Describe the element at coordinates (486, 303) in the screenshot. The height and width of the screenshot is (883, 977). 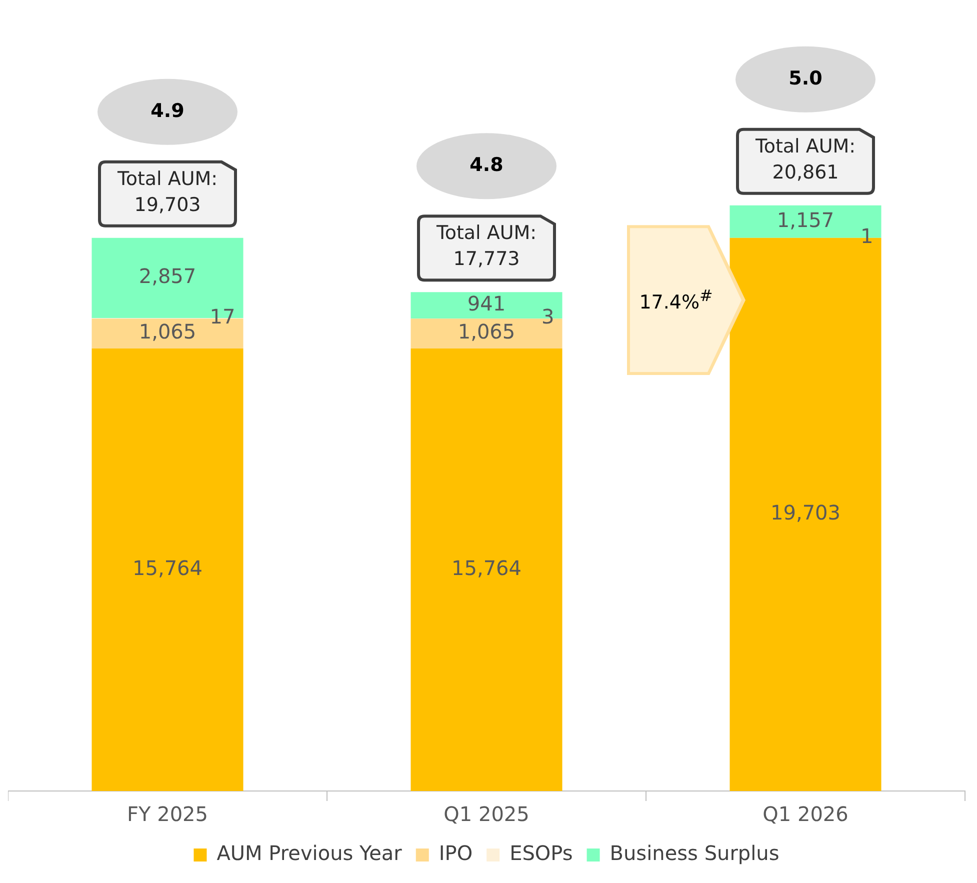
I see `data-label: 941` at that location.